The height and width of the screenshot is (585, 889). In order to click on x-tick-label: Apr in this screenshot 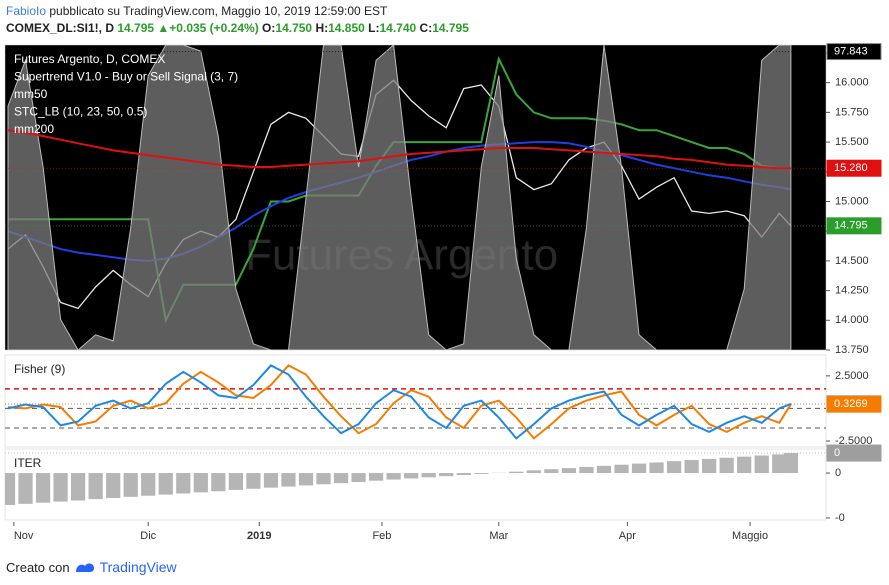, I will do `click(627, 536)`.